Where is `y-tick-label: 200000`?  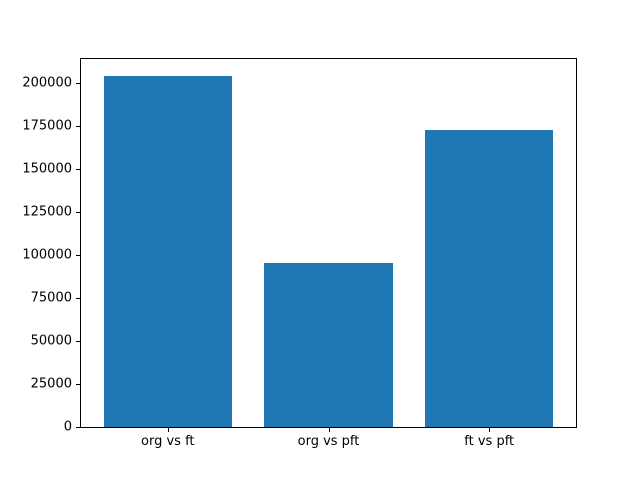
y-tick-label: 200000 is located at coordinates (47, 83).